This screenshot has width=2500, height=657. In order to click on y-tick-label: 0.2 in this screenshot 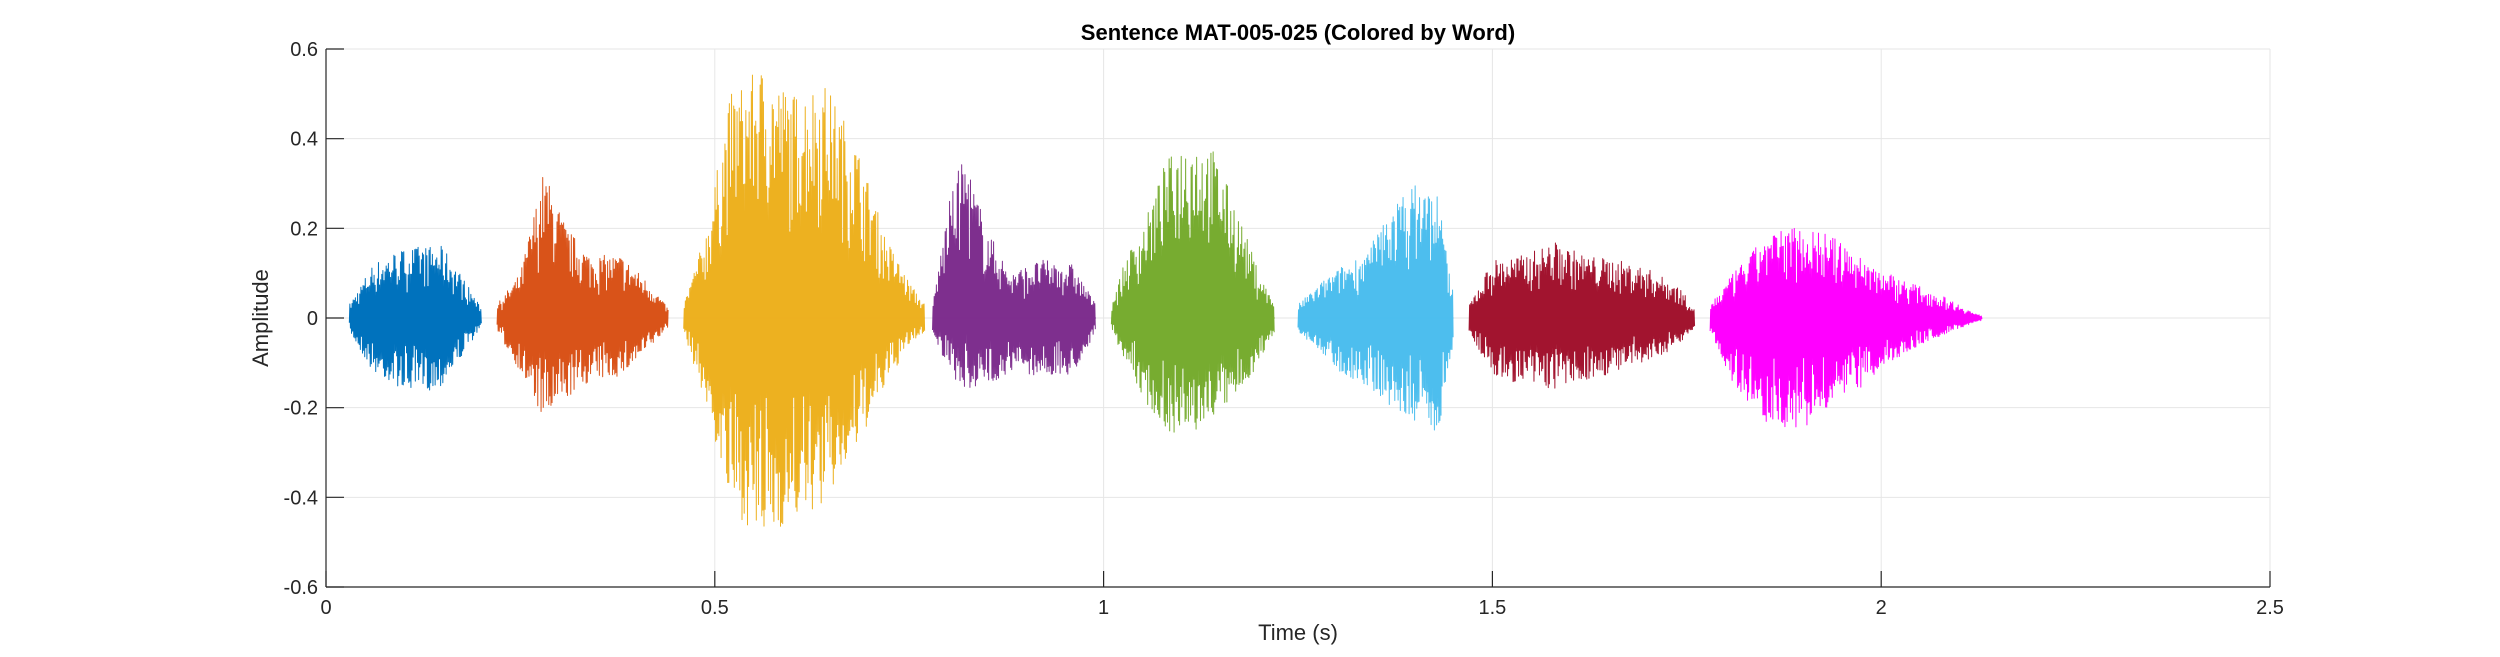, I will do `click(304, 229)`.